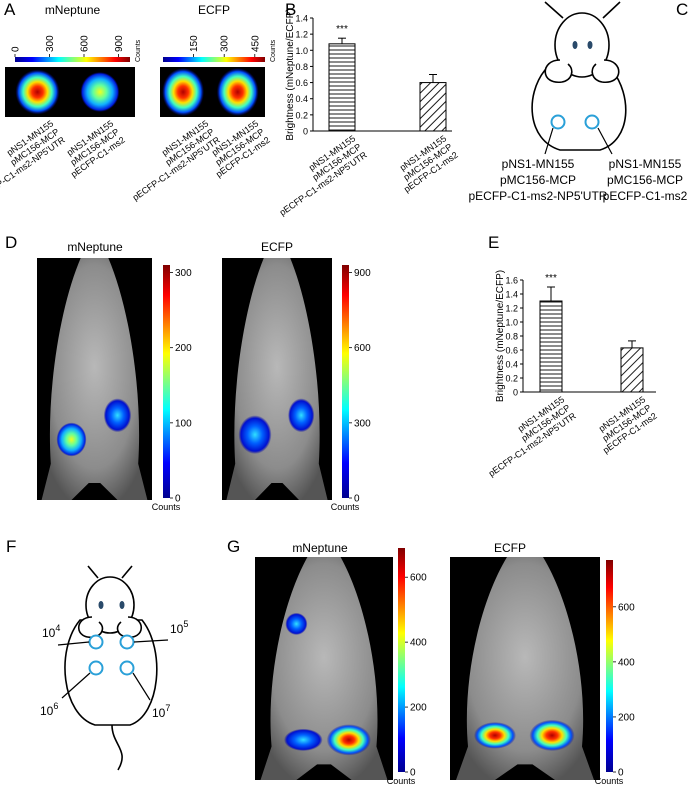  I want to click on colorbar-tick-label: 100, so click(183, 423).